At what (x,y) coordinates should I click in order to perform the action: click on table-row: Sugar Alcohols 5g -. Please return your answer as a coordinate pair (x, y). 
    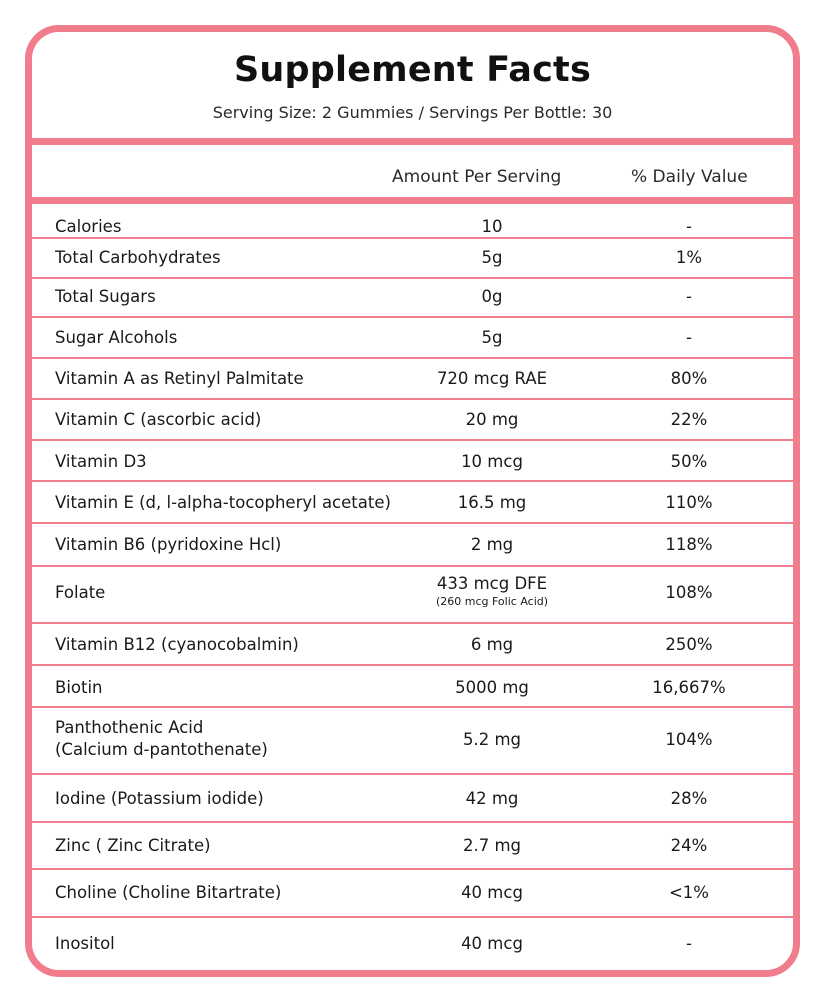
    Looking at the image, I should click on (412, 337).